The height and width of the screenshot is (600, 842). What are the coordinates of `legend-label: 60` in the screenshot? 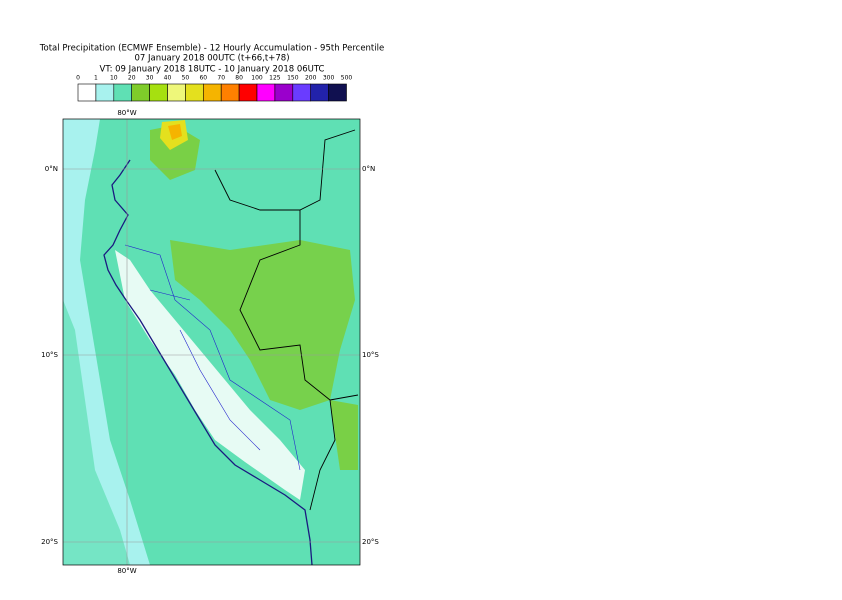 It's located at (203, 78).